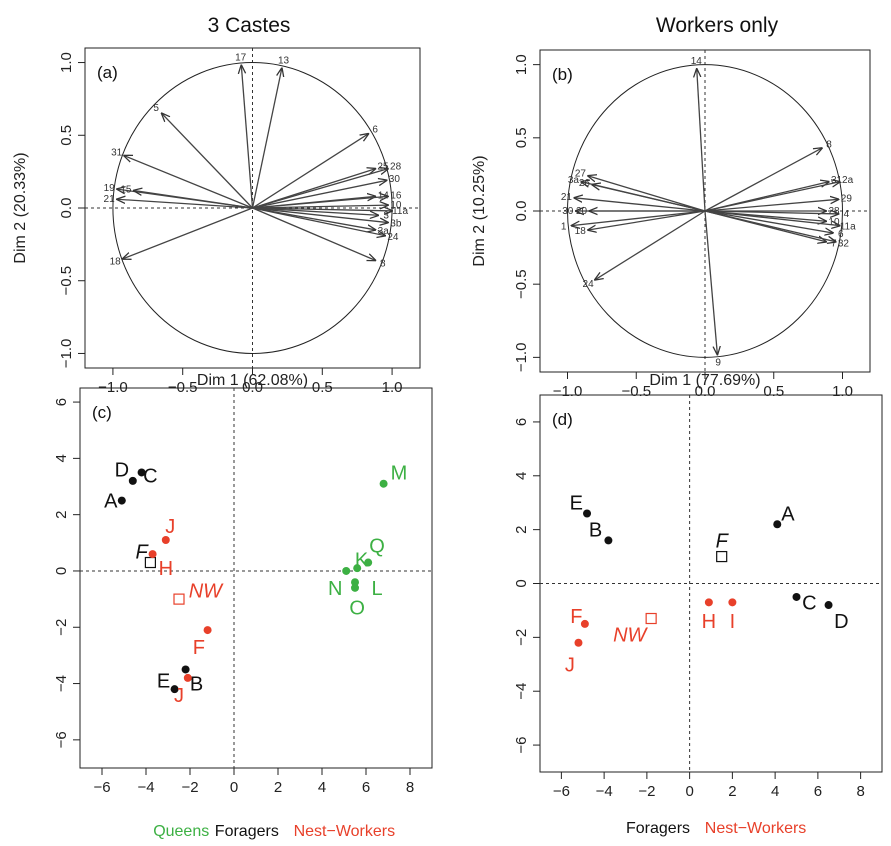  What do you see at coordinates (521, 637) in the screenshot?
I see `y-tick-label: −2` at bounding box center [521, 637].